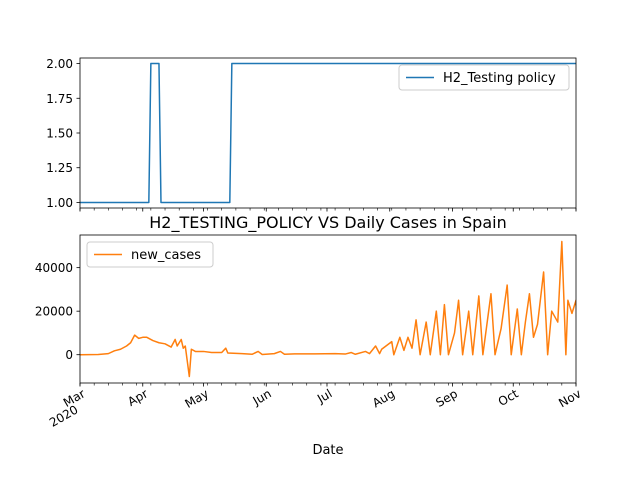  I want to click on top-y-tick-label: 1.25, so click(59, 168).